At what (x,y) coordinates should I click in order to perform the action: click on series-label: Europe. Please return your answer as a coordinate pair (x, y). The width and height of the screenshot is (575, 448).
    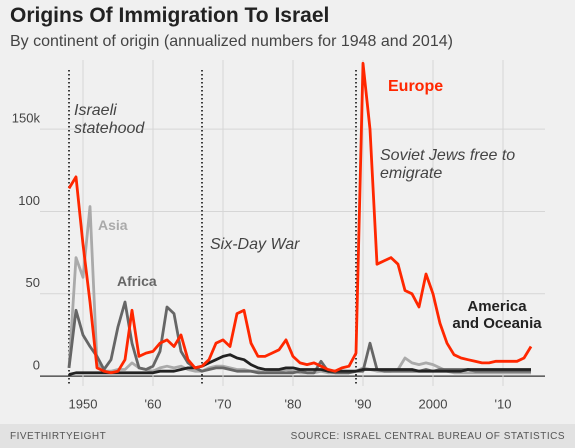
    Looking at the image, I should click on (416, 86).